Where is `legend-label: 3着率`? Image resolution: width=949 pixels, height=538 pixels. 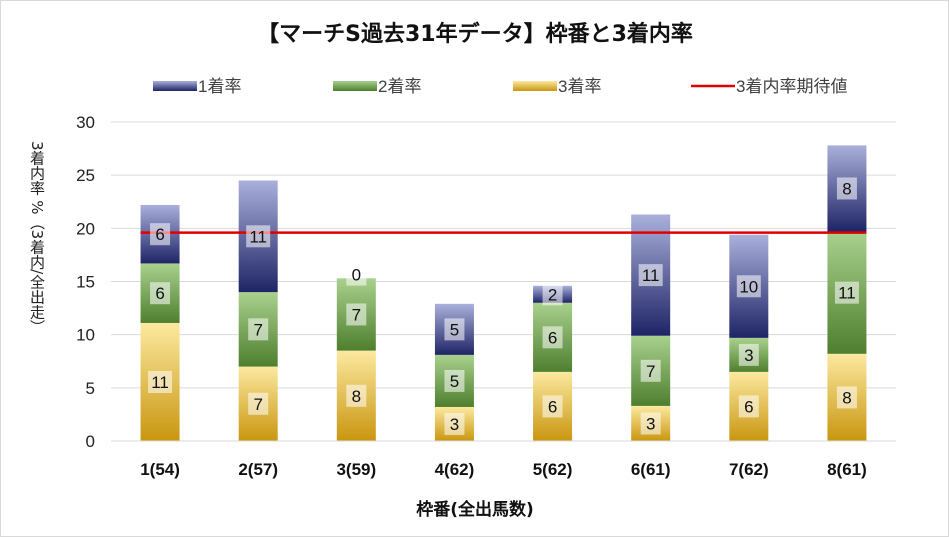 legend-label: 3着率 is located at coordinates (579, 86).